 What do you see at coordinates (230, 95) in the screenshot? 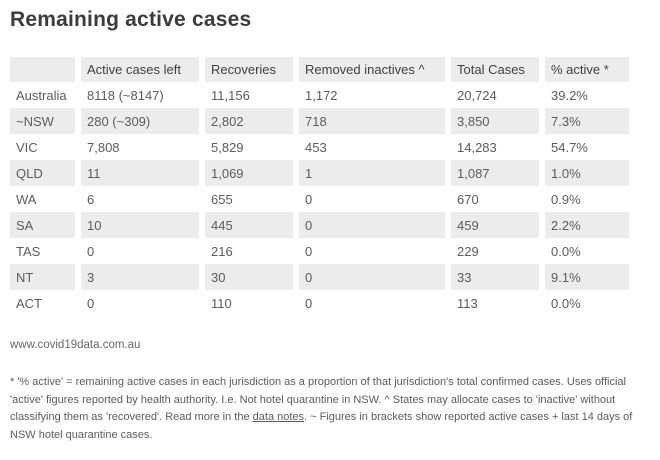
I see `table-cell: 11,156` at bounding box center [230, 95].